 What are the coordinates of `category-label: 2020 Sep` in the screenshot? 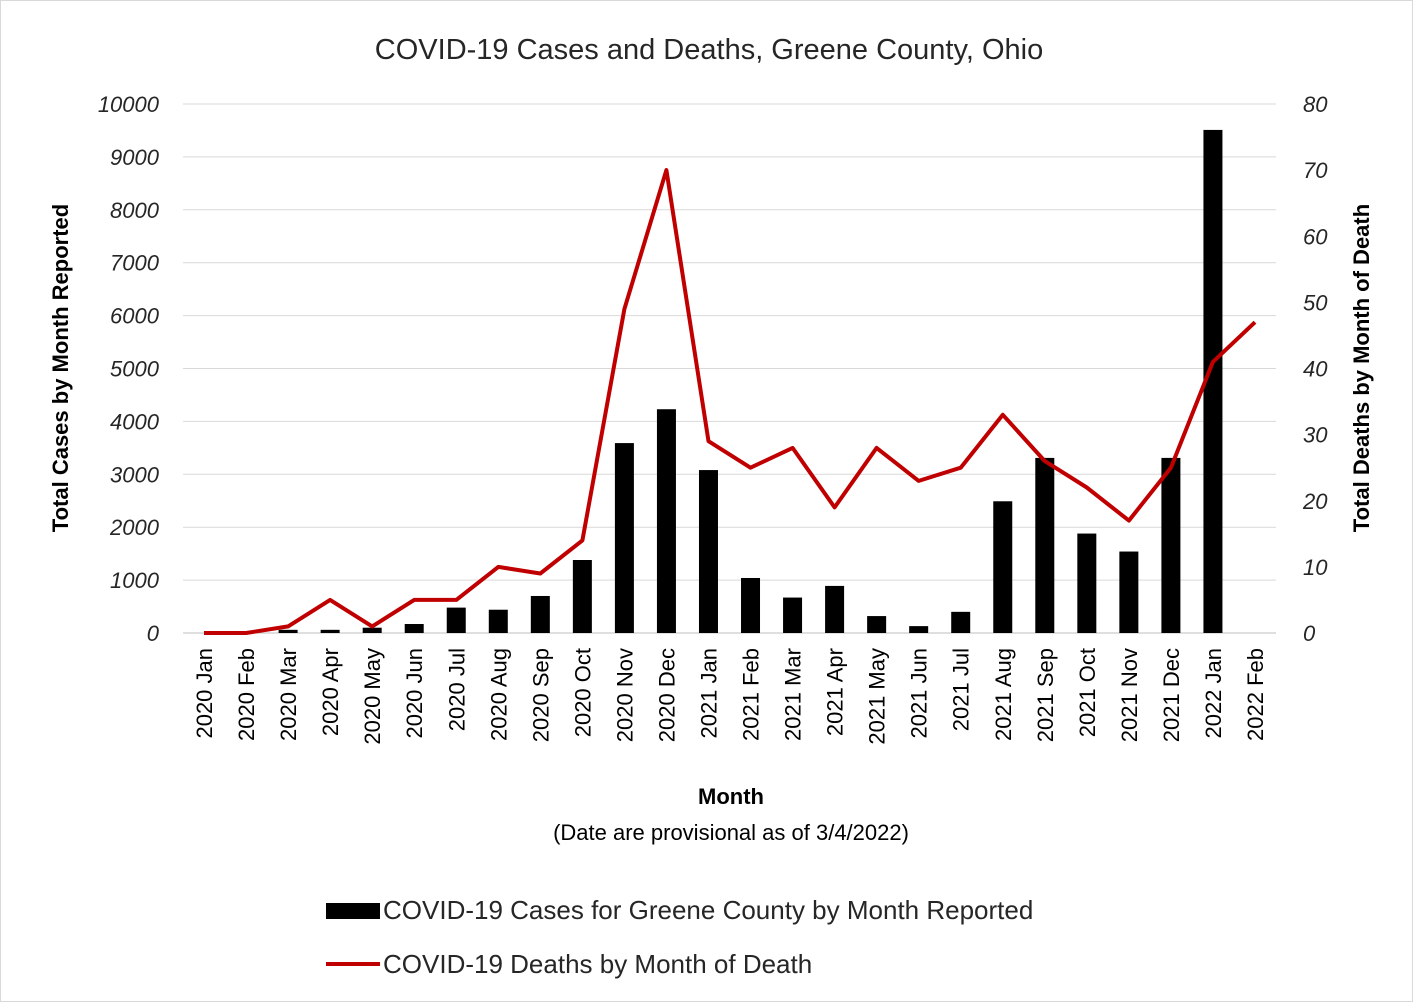 It's located at (540, 695).